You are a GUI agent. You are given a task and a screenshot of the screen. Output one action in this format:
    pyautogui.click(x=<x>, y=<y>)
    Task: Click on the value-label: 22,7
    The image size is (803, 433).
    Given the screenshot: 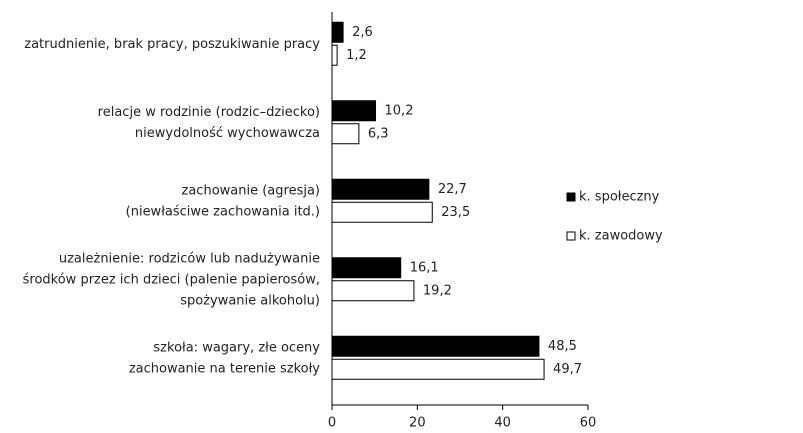 What is the action you would take?
    pyautogui.click(x=452, y=189)
    